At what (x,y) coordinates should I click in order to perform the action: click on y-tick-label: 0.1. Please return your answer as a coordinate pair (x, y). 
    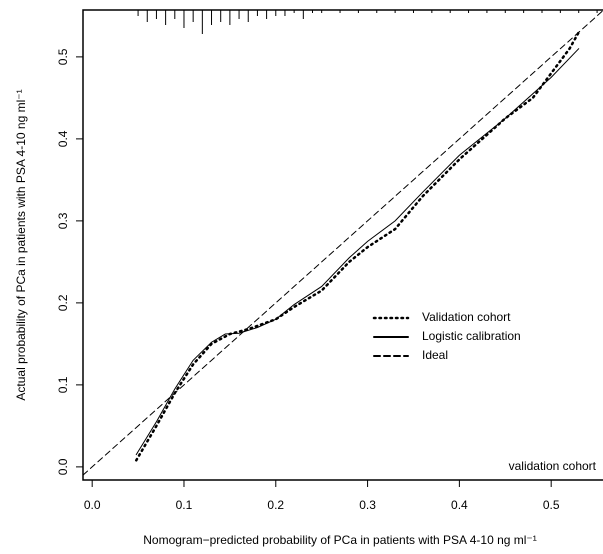
    Looking at the image, I should click on (63, 384).